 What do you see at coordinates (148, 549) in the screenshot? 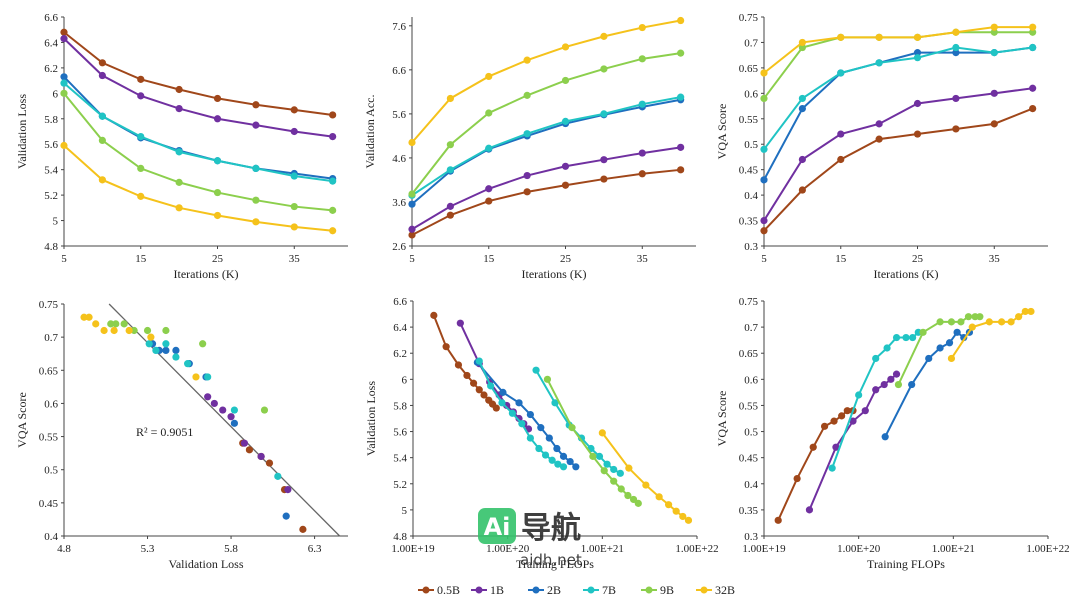
I see `x-tick-label: 5.3` at bounding box center [148, 549].